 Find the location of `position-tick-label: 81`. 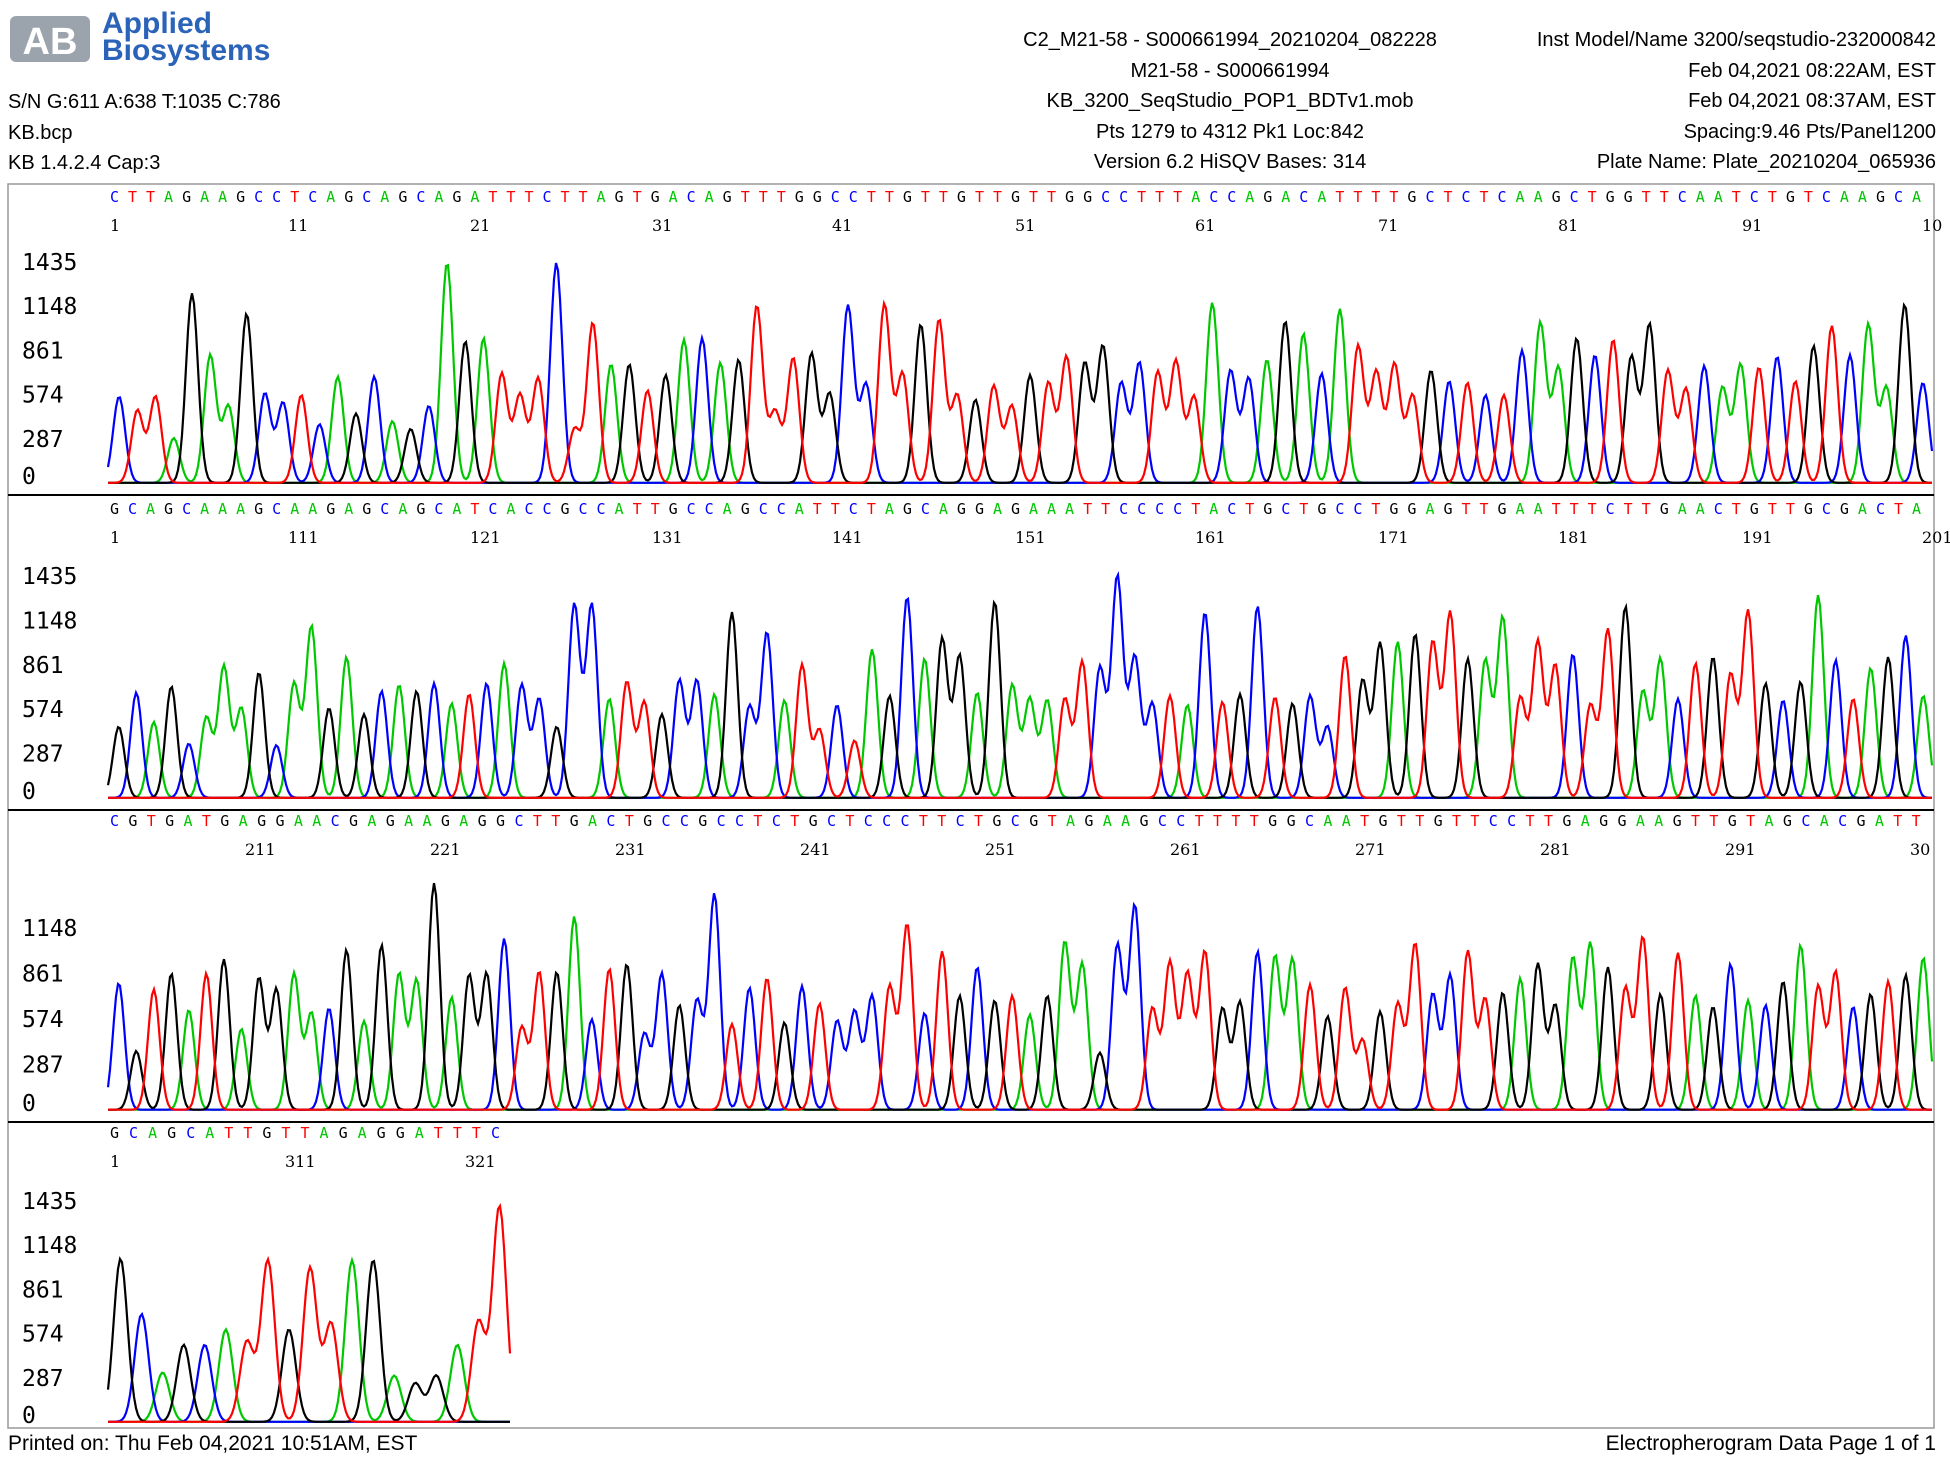

position-tick-label: 81 is located at coordinates (1568, 225).